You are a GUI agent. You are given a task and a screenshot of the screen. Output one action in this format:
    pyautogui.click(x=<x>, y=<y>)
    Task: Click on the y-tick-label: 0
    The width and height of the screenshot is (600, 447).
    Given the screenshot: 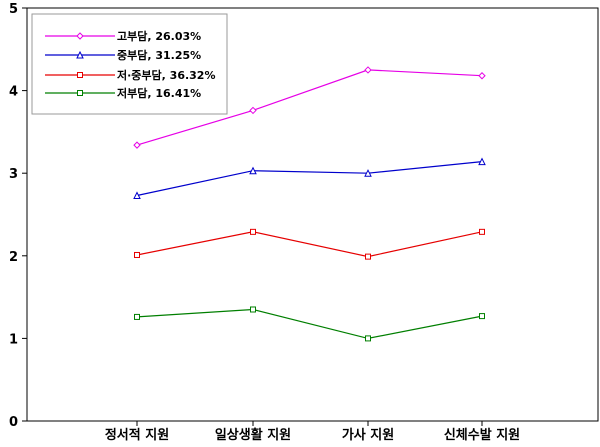 What is the action you would take?
    pyautogui.click(x=13, y=422)
    